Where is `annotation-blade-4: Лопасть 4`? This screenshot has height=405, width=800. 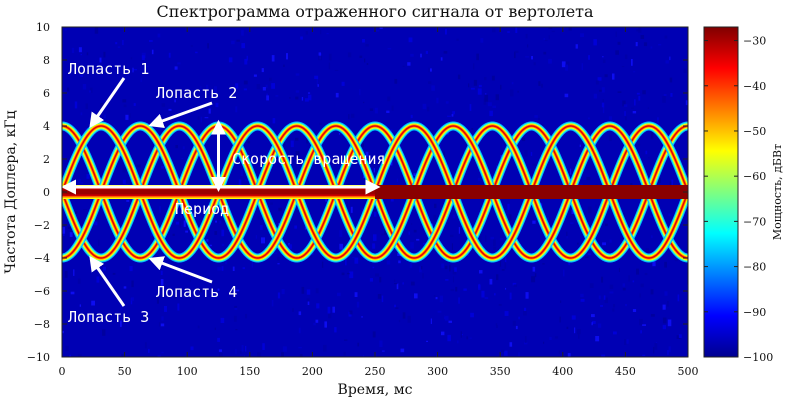 annotation-blade-4: Лопасть 4 is located at coordinates (196, 292).